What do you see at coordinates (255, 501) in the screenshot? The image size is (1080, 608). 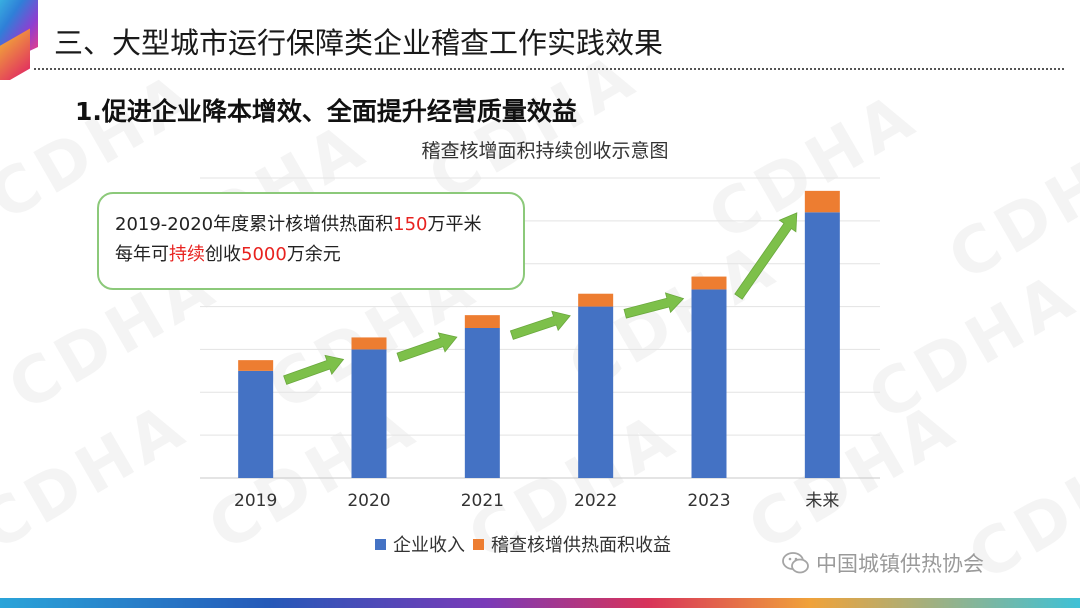 I see `x-tick-label: 2019` at bounding box center [255, 501].